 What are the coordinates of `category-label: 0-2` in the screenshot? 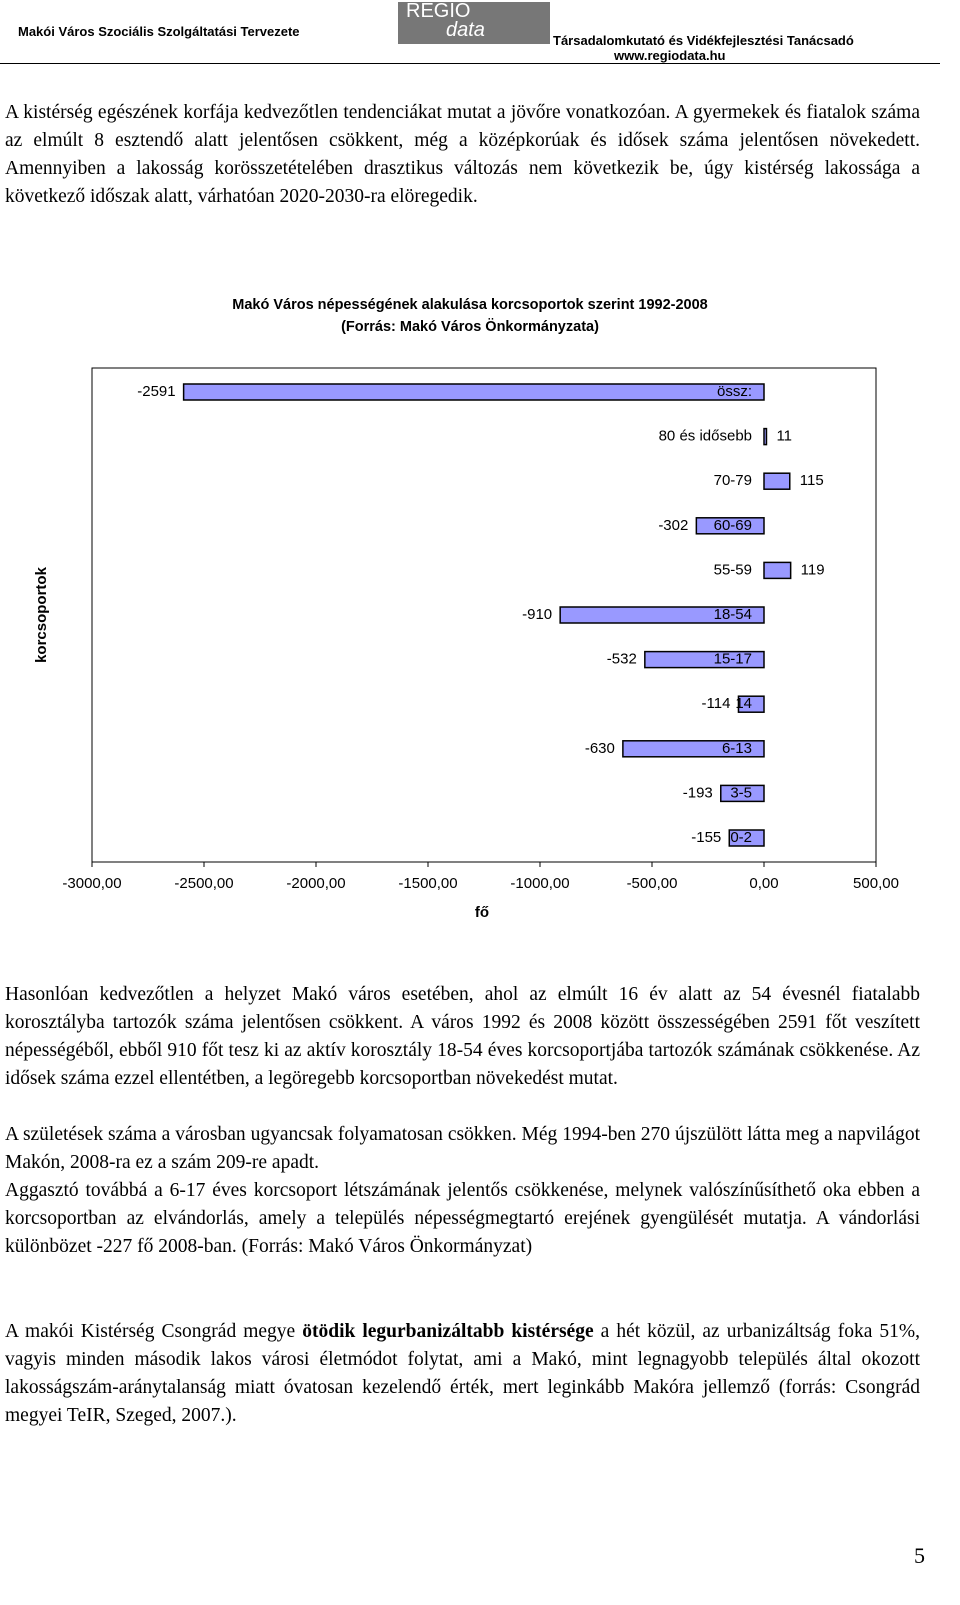 It's located at (741, 837).